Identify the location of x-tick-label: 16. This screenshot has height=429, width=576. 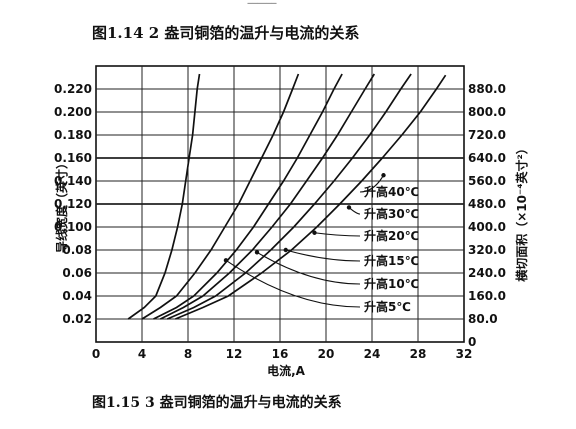
(280, 354).